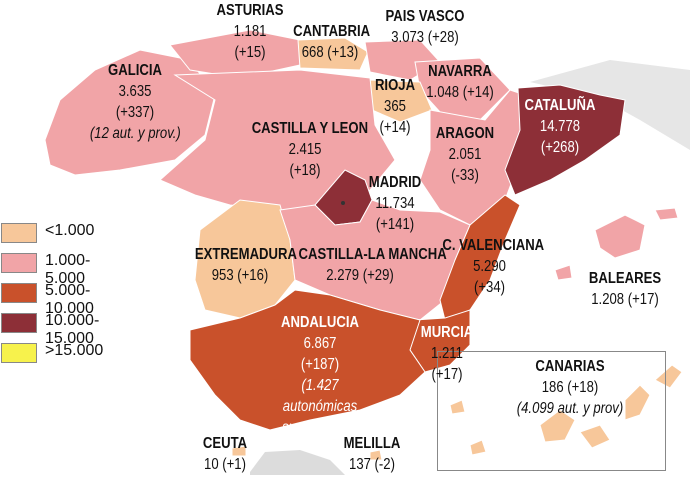 This screenshot has width=690, height=478. Describe the element at coordinates (245, 254) in the screenshot. I see `region-name: EXTREMADURA` at that location.